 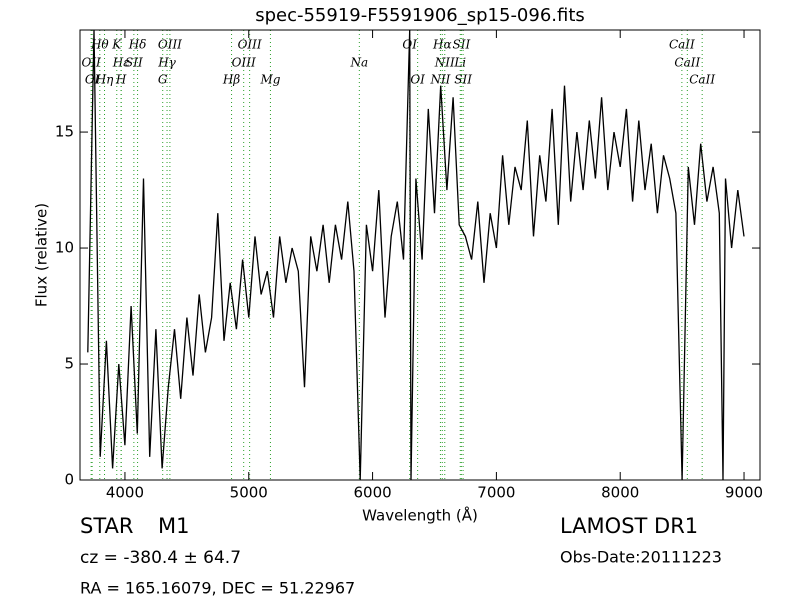 What do you see at coordinates (160, 558) in the screenshot?
I see `cz: cz = -380.4 ± 64.7` at bounding box center [160, 558].